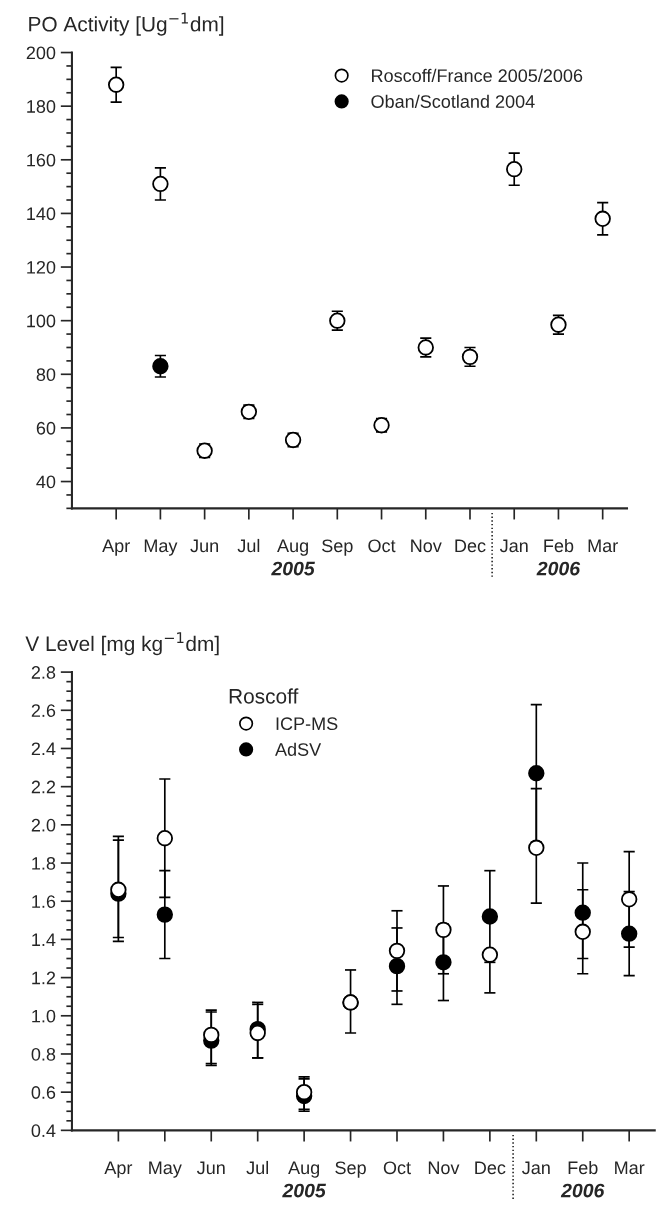 This screenshot has width=660, height=1222. I want to click on y-tick-label: 40, so click(46, 482).